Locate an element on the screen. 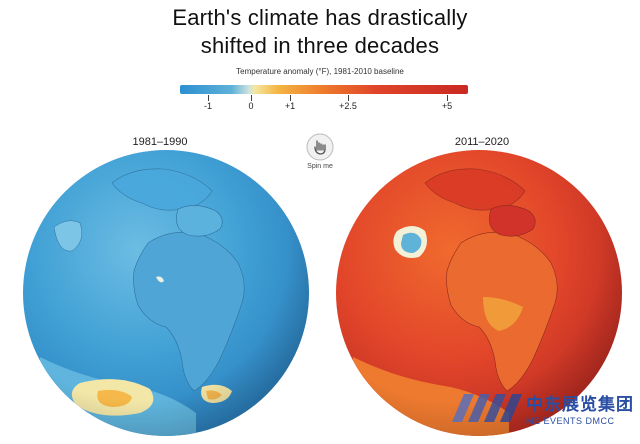  watermark: 中东展览集团 ME EVENTS DMCC is located at coordinates (543, 413).